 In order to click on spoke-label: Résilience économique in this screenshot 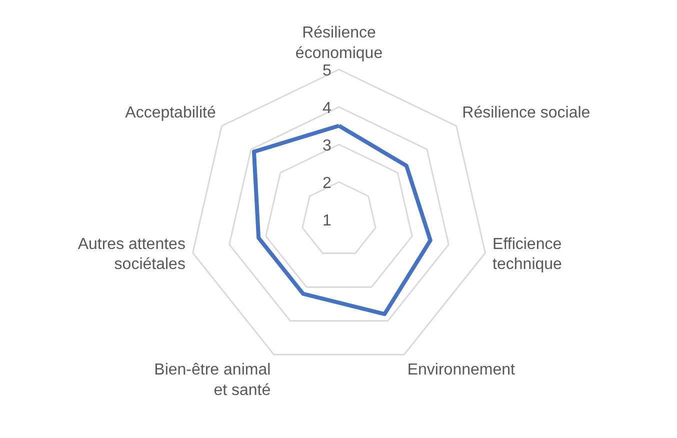, I will do `click(339, 43)`.